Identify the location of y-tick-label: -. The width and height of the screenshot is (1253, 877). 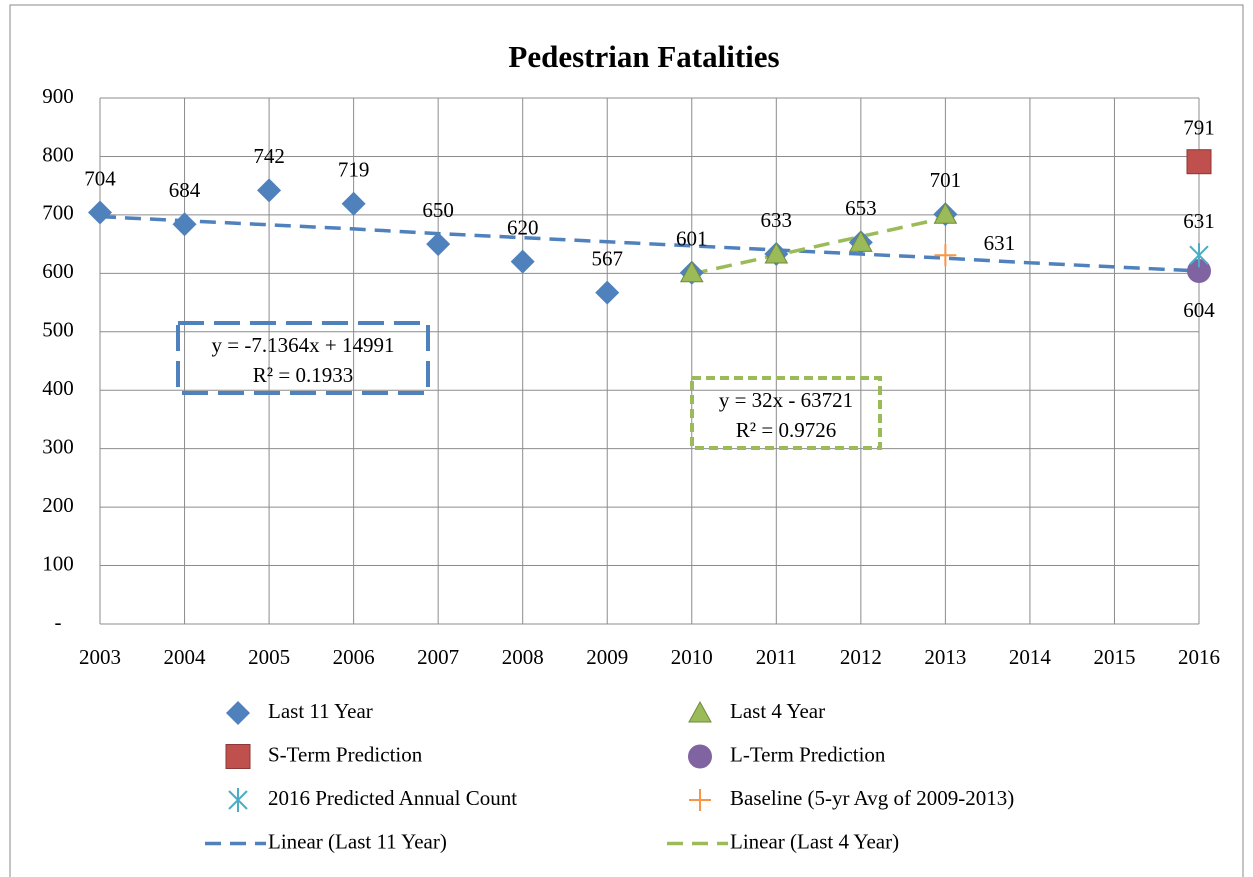
(58, 622).